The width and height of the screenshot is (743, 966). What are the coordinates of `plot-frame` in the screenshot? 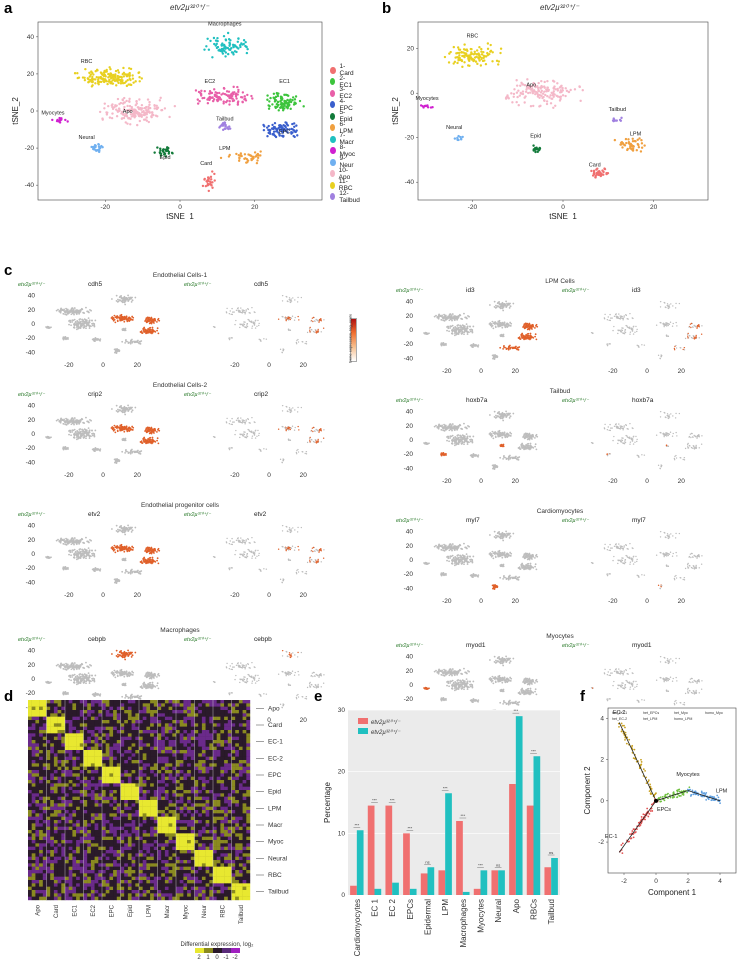 It's located at (563, 111).